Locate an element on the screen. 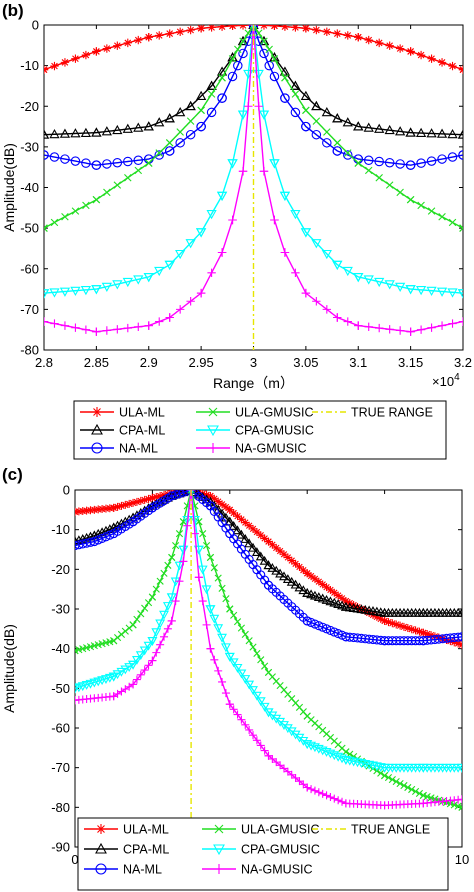  panel-label: (c) is located at coordinates (12, 474).